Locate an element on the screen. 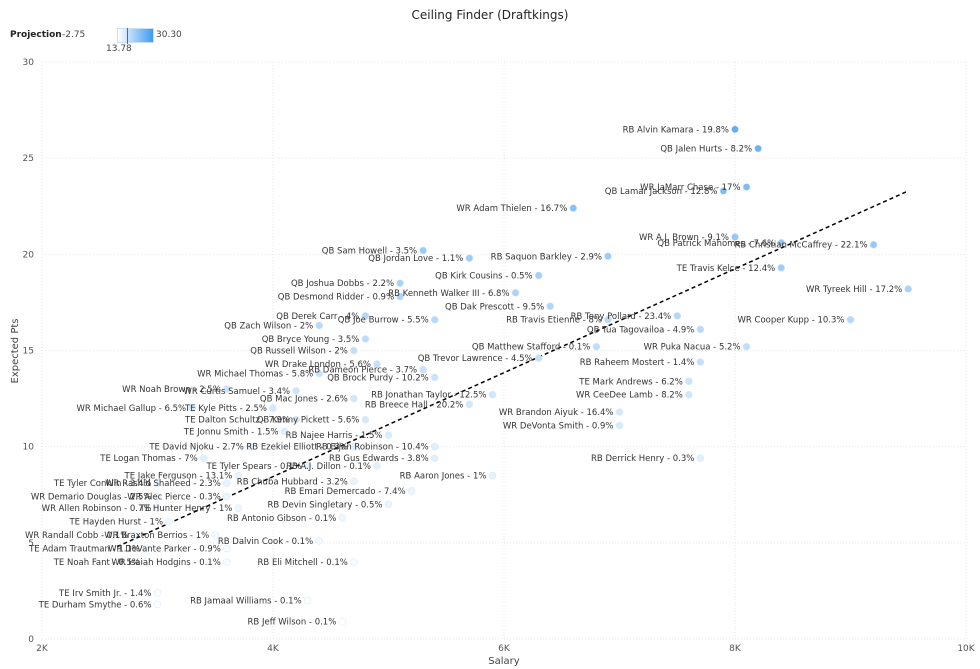 The image size is (980, 669). point-label: TE Noah Fant - 0.5% is located at coordinates (96, 563).